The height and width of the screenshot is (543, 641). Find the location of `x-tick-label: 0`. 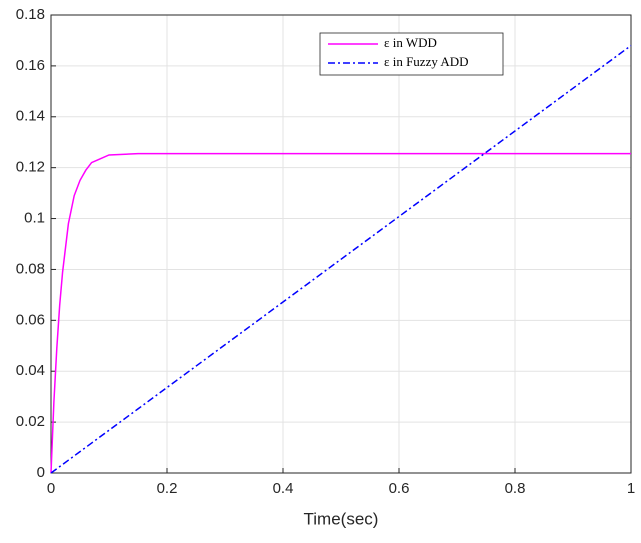

x-tick-label: 0 is located at coordinates (51, 488).